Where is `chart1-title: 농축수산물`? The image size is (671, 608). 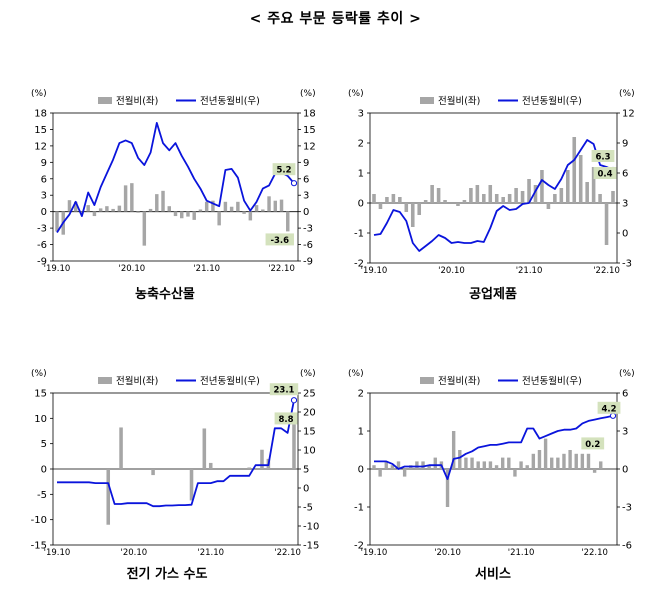 chart1-title: 농축수산물 is located at coordinates (165, 294).